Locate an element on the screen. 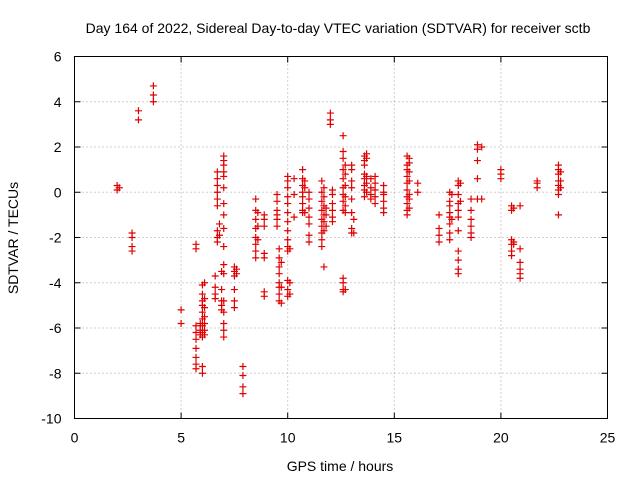  y-tick-label: -2 is located at coordinates (55, 238).